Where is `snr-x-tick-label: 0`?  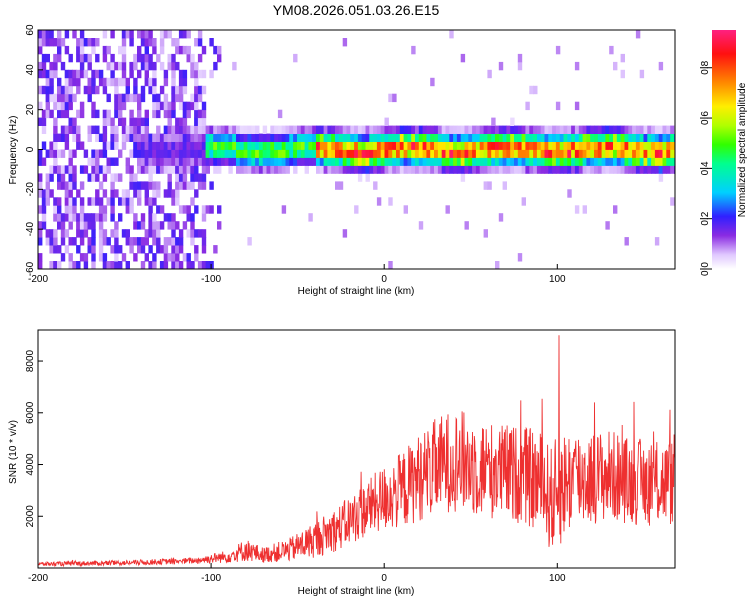
snr-x-tick-label: 0 is located at coordinates (384, 578).